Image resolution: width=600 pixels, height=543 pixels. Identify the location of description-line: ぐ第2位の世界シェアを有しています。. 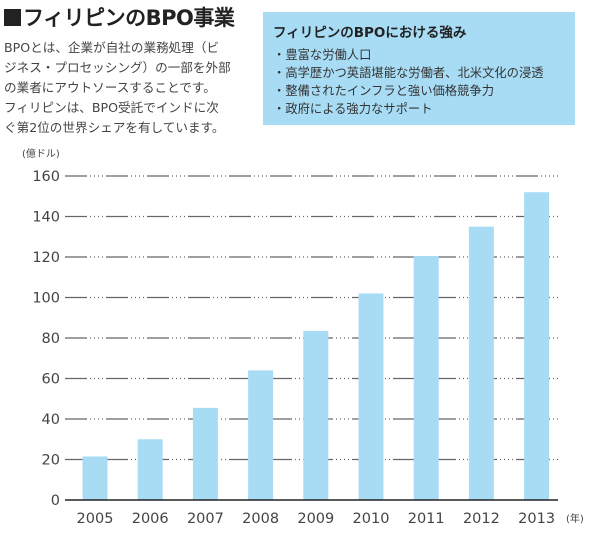
(114, 127).